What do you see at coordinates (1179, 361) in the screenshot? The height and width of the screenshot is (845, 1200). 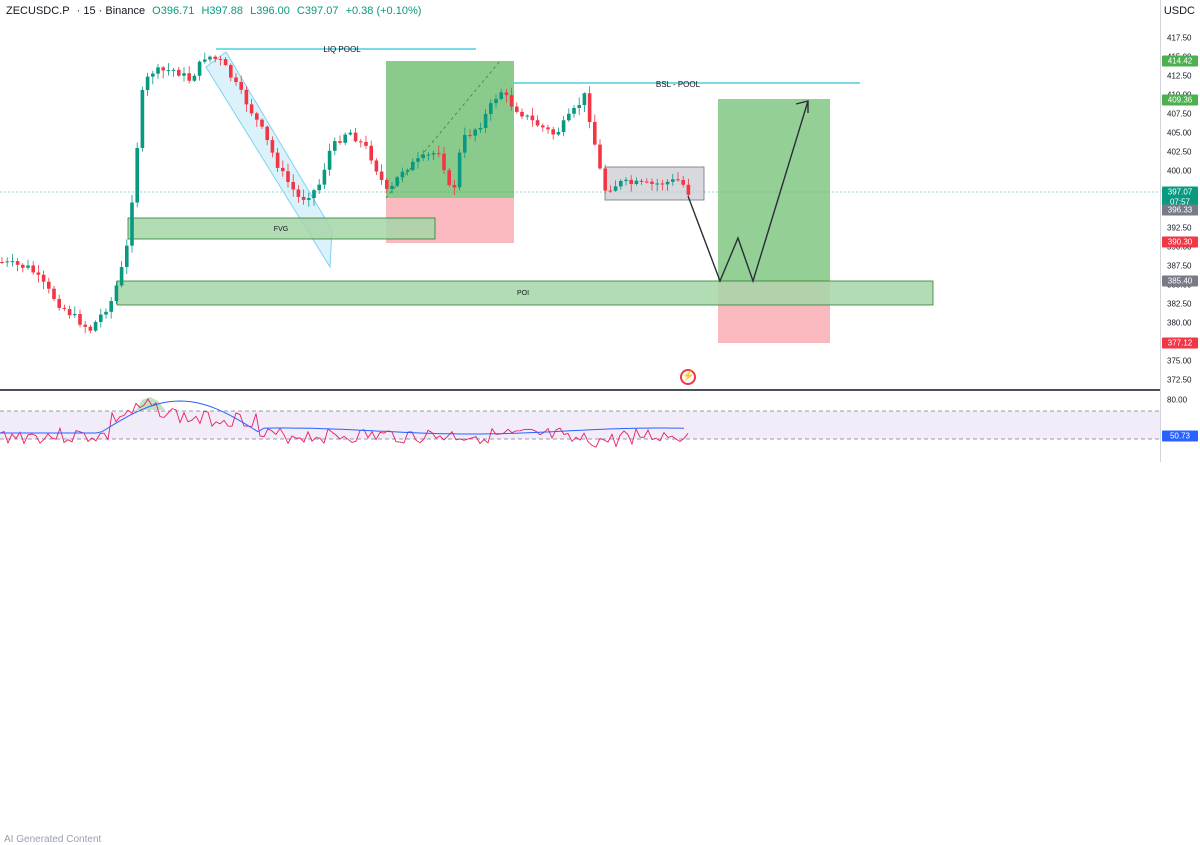 I see `price-tick: 375.00` at bounding box center [1179, 361].